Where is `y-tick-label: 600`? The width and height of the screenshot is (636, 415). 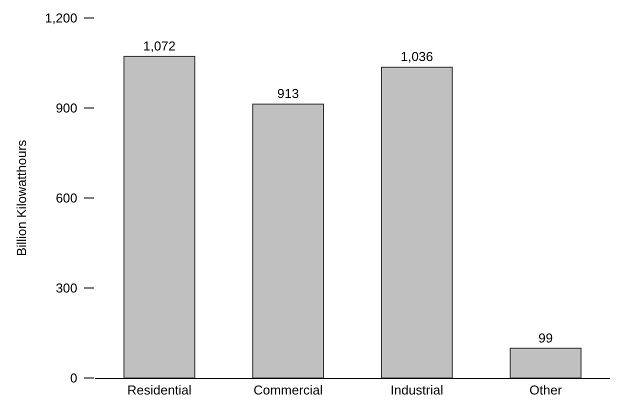
y-tick-label: 600 is located at coordinates (67, 198).